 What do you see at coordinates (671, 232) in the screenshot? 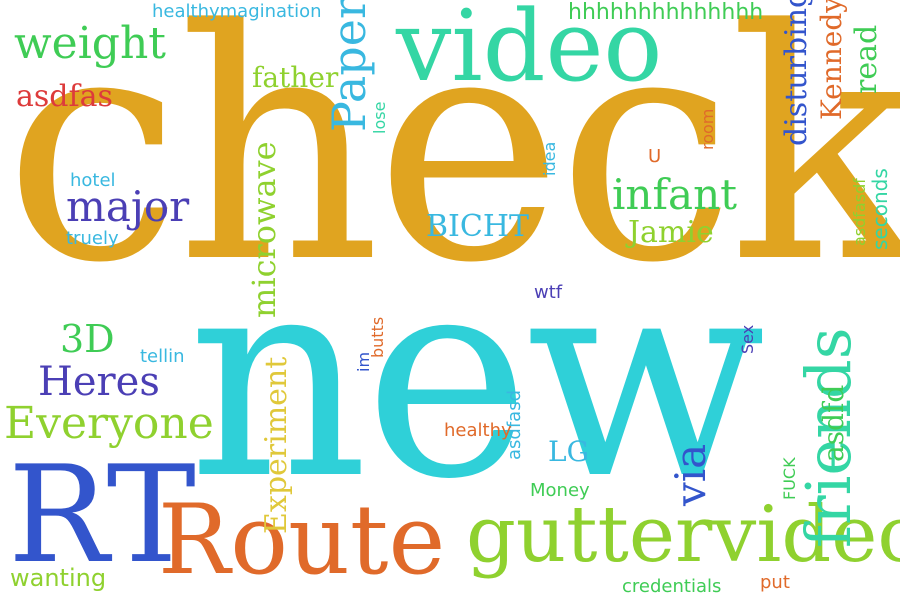
I see `word-jamie: Jamie` at bounding box center [671, 232].